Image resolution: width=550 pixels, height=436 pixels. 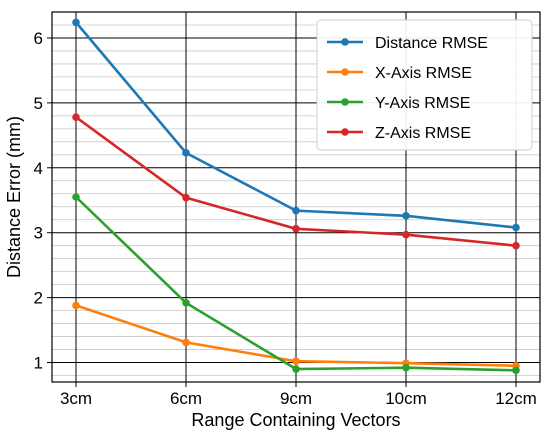 I want to click on legend-item: Z-Axis RMSE, so click(x=399, y=133).